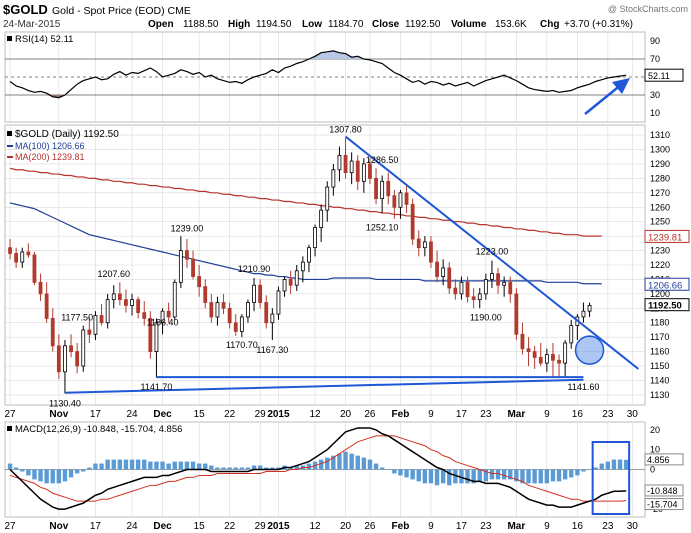 This screenshot has height=533, width=691. What do you see at coordinates (511, 24) in the screenshot?
I see `volume-value: 153.6K` at bounding box center [511, 24].